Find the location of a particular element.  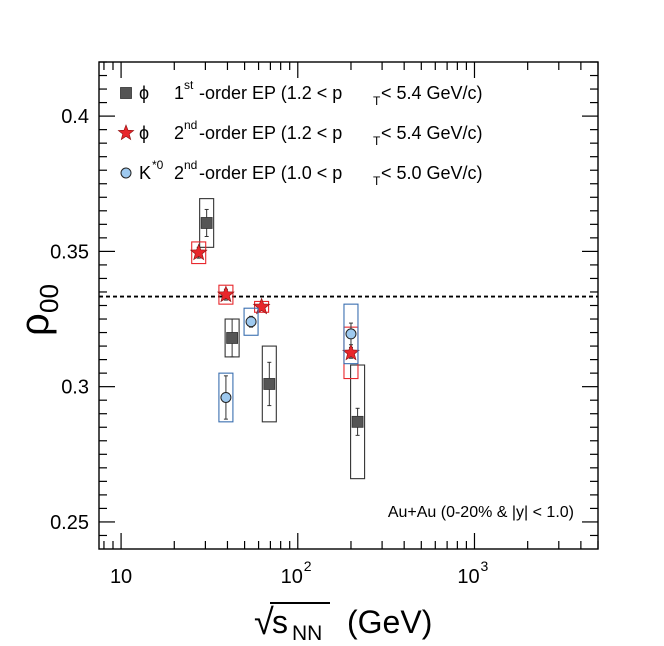

annotation-label: Au+Au (0-20% & |y| < 1.0) is located at coordinates (481, 512).